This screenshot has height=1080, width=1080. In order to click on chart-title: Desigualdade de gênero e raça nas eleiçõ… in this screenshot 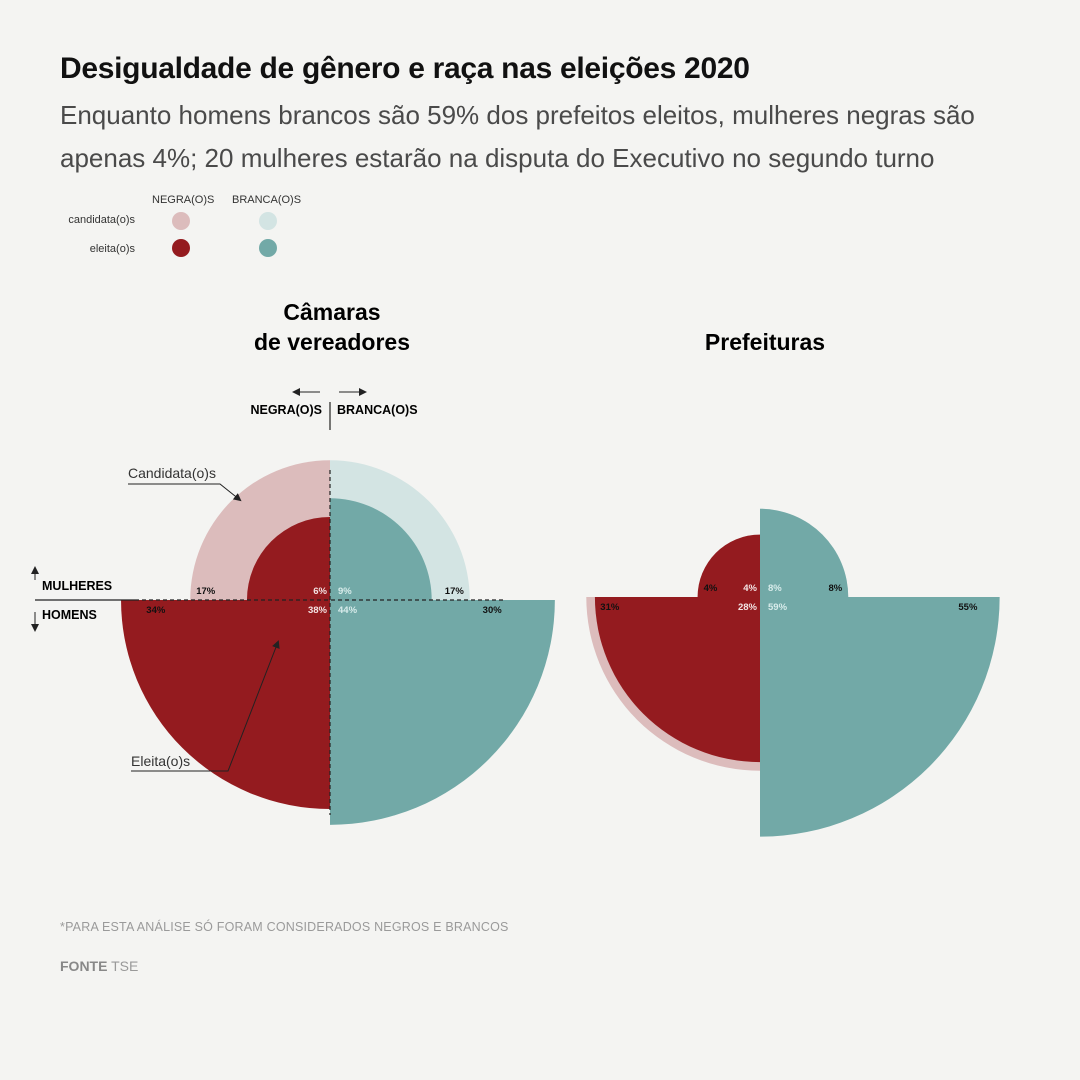, I will do `click(405, 68)`.